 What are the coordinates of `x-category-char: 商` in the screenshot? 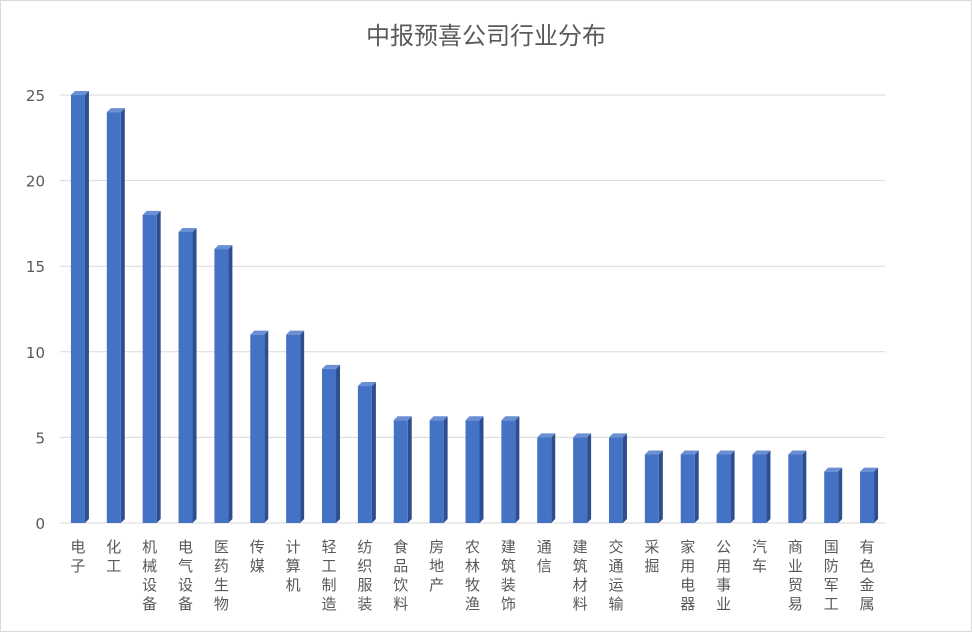 It's located at (795, 547).